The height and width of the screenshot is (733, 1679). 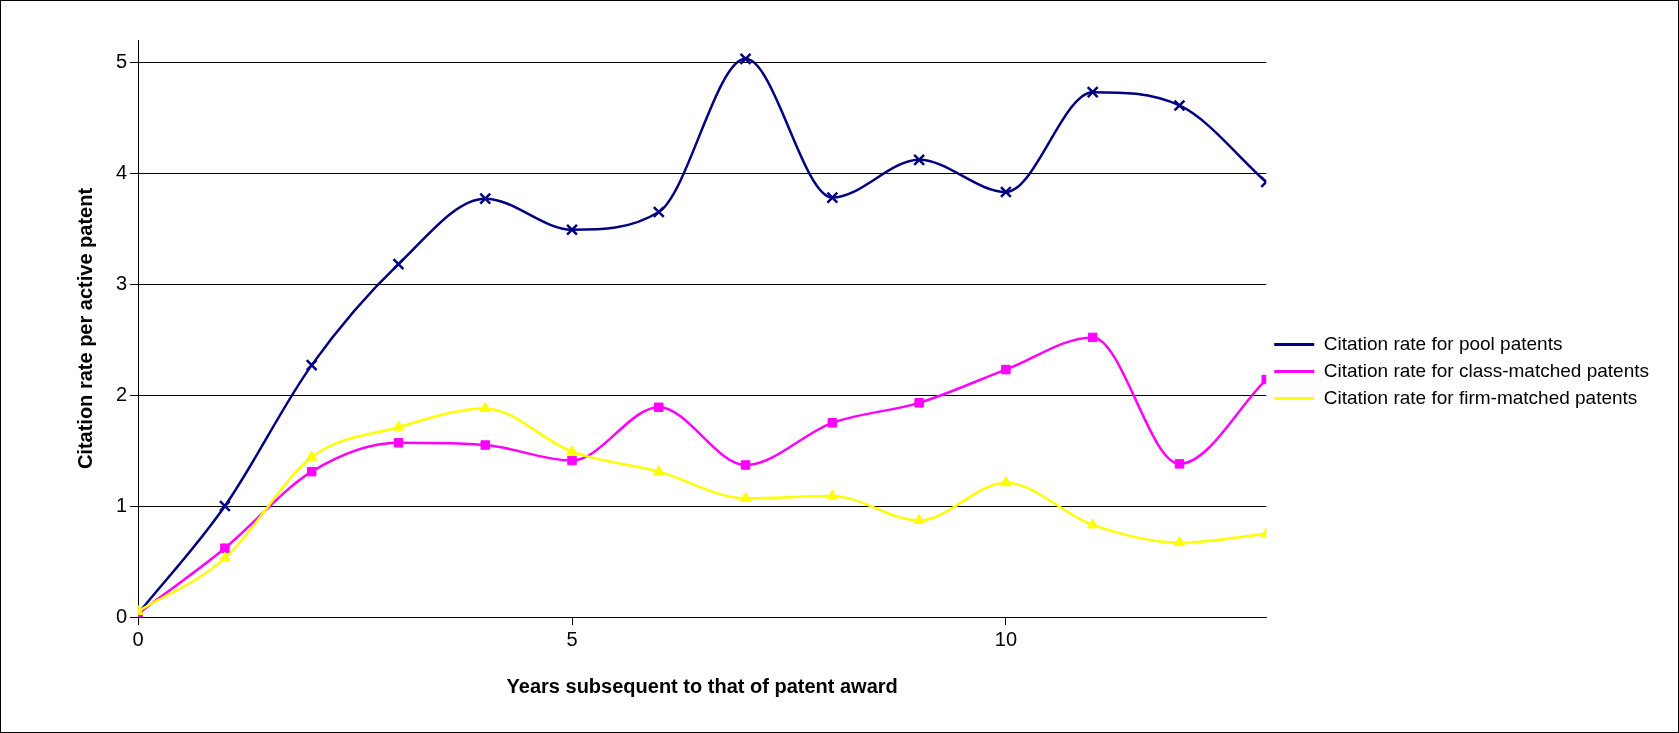 What do you see at coordinates (1486, 370) in the screenshot?
I see `legend-label: Citation rate for class-matched patents` at bounding box center [1486, 370].